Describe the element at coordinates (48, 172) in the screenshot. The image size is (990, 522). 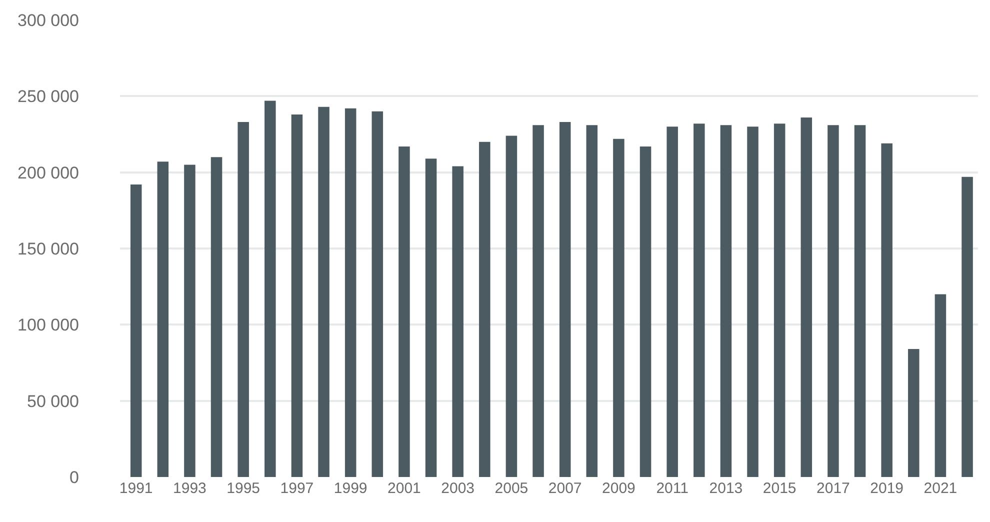
I see `y-tick-label: 200 000` at that location.